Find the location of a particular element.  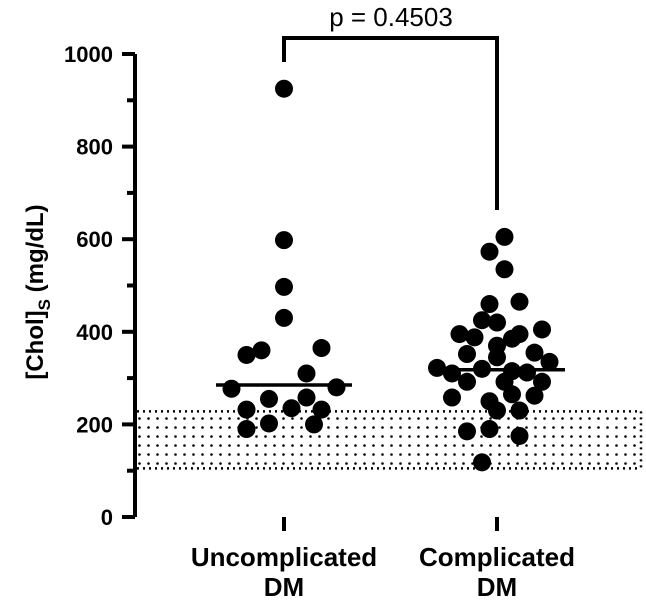

y-axis-title-subscript: S is located at coordinates (44, 304).